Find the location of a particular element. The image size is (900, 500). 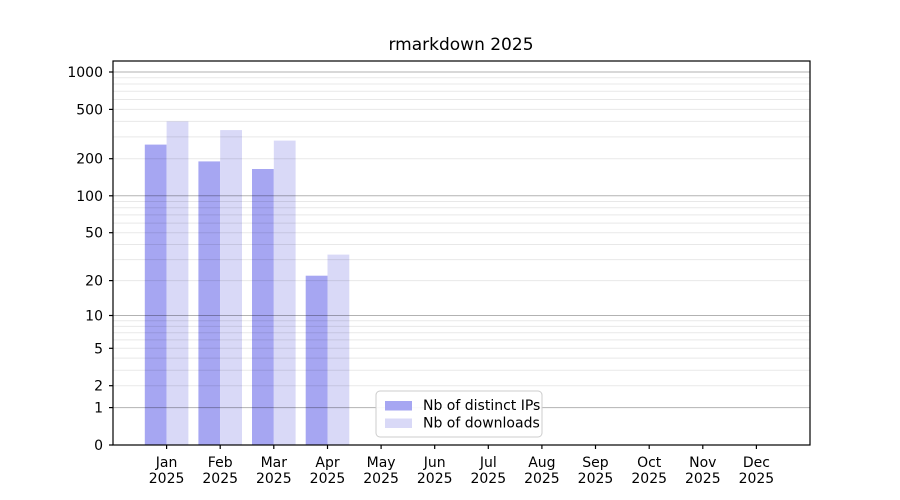

x-tick-label-month: Mar is located at coordinates (274, 463).